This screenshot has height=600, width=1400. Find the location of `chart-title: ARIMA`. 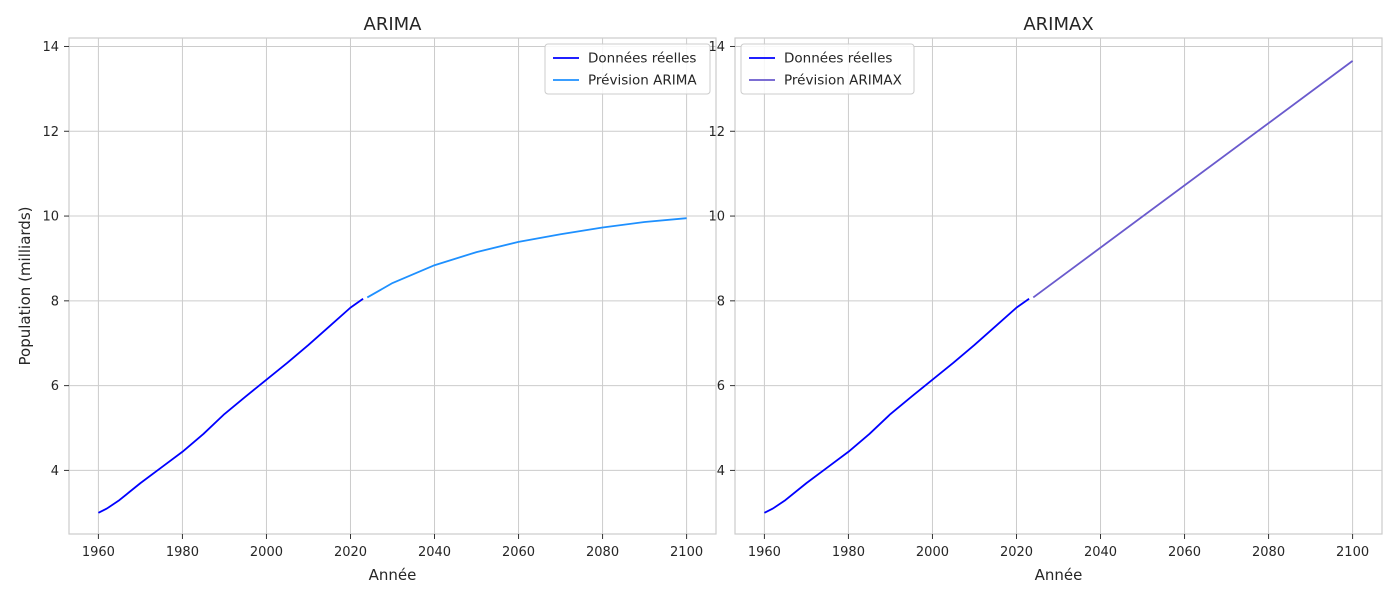

chart-title: ARIMA is located at coordinates (393, 24).